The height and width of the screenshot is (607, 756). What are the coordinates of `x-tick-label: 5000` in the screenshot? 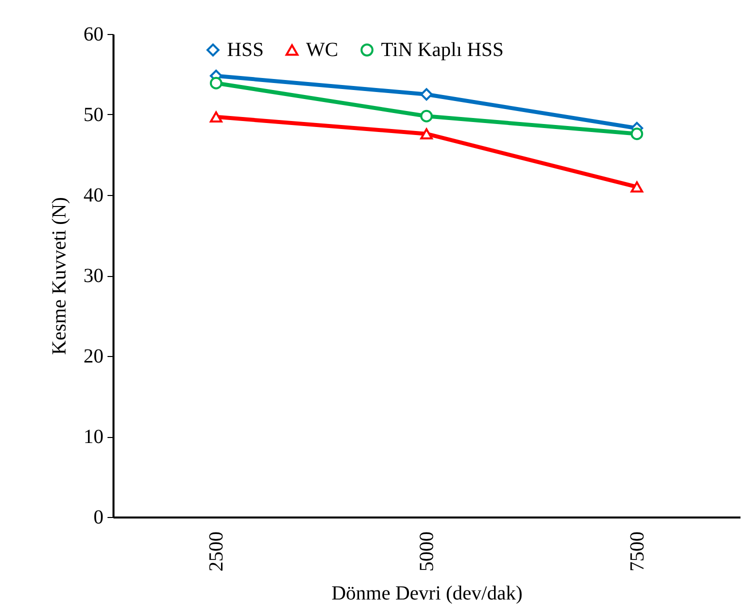 It's located at (427, 552).